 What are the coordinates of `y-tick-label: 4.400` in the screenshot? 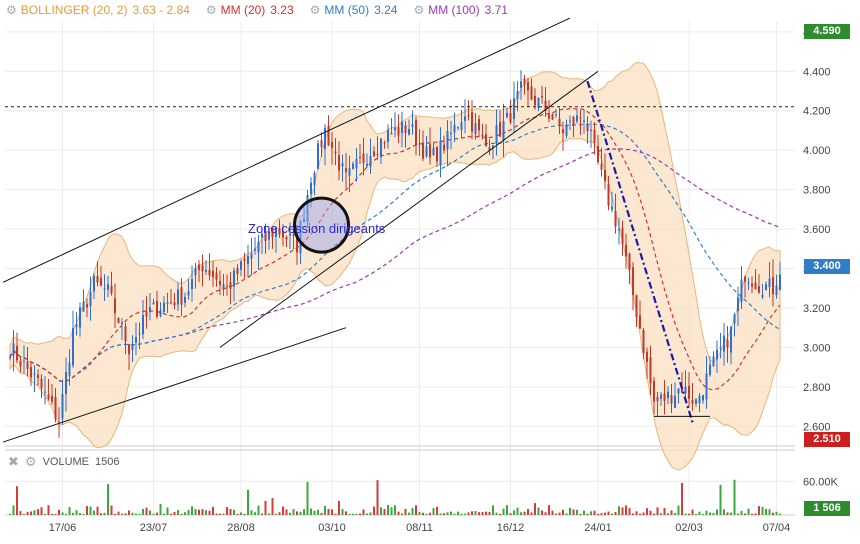 It's located at (817, 72).